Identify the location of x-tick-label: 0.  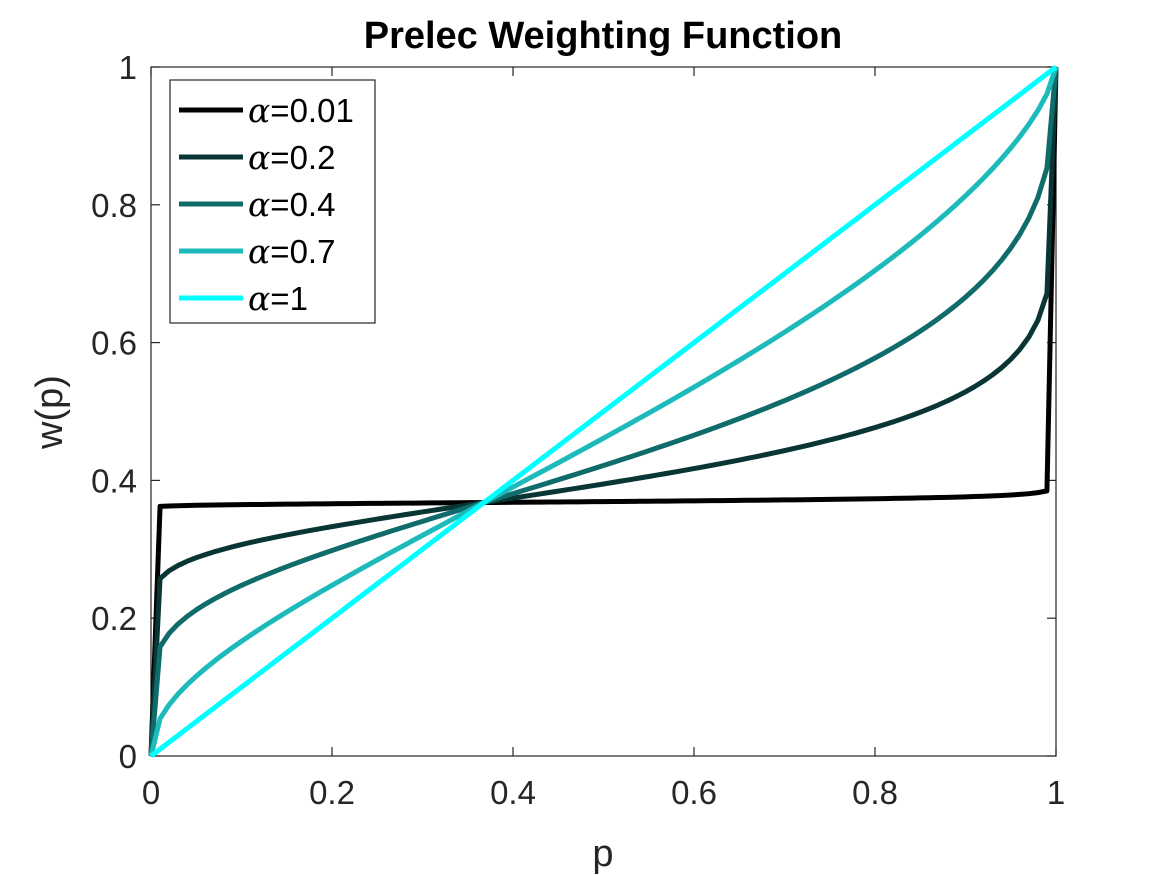
(151, 792).